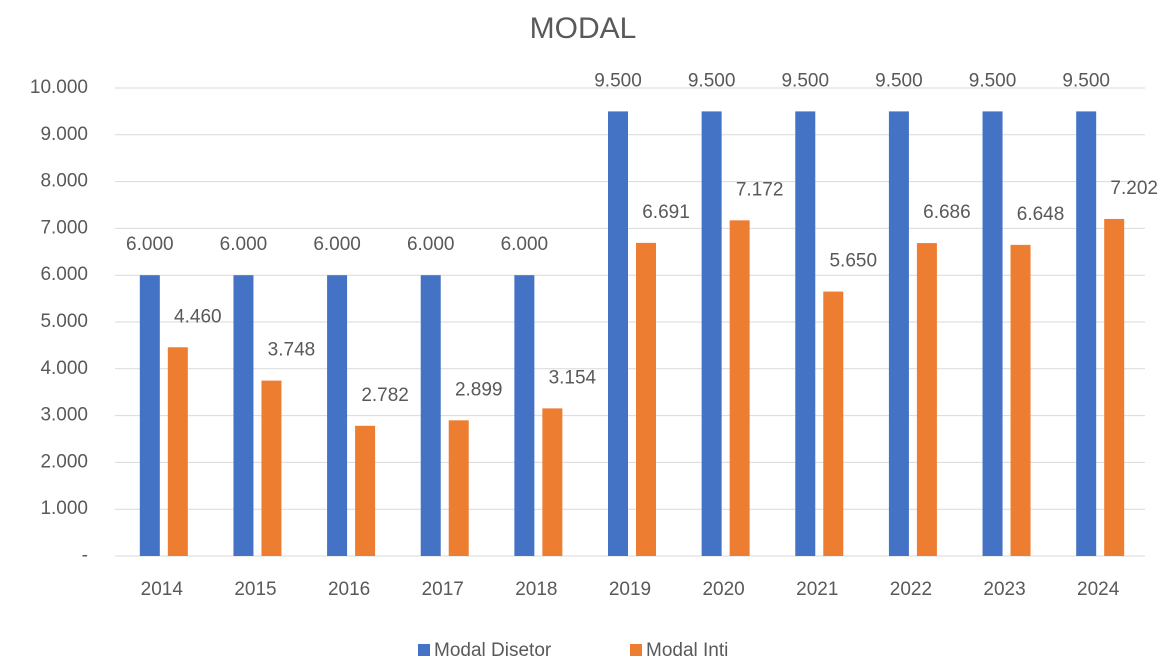 The width and height of the screenshot is (1169, 664). Describe the element at coordinates (255, 589) in the screenshot. I see `x-tick-label: 2015` at that location.